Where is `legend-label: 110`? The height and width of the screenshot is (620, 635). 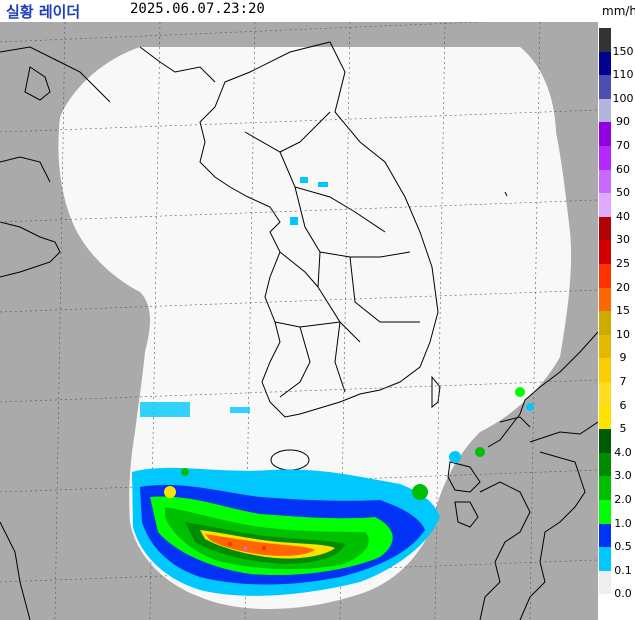
legend-label: 110 is located at coordinates (623, 75).